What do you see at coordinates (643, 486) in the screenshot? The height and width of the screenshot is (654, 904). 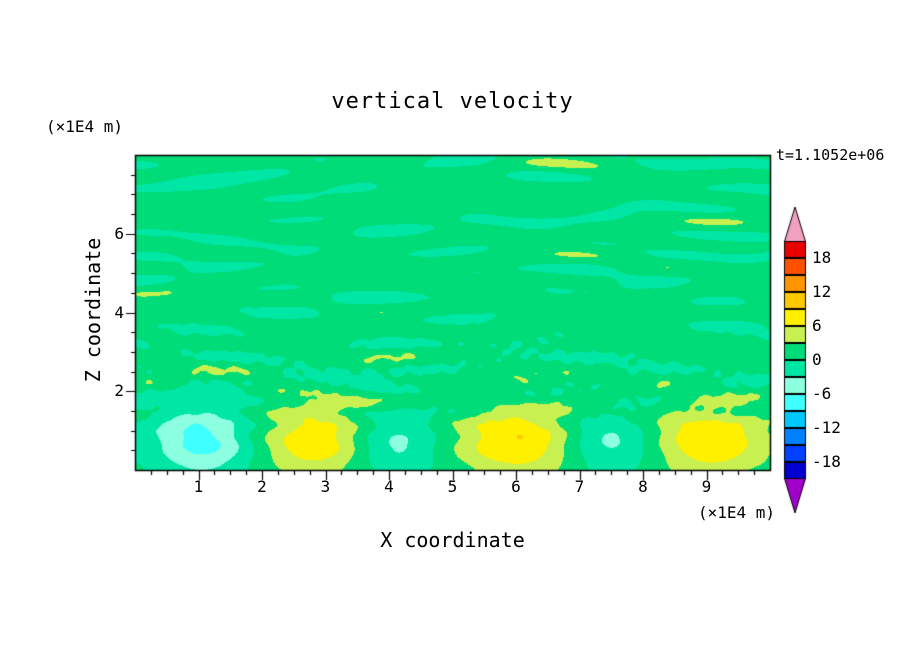 I see `x-tick-label: 8` at bounding box center [643, 486].